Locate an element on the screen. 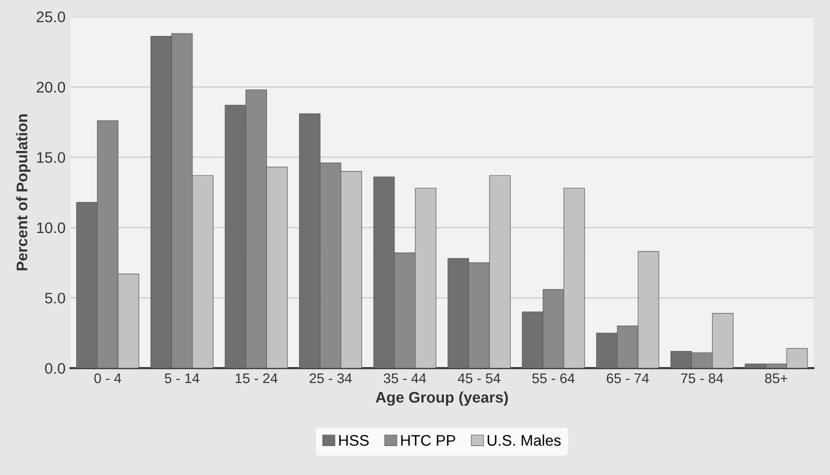  x-tick-label: 5 - 14 is located at coordinates (182, 378).